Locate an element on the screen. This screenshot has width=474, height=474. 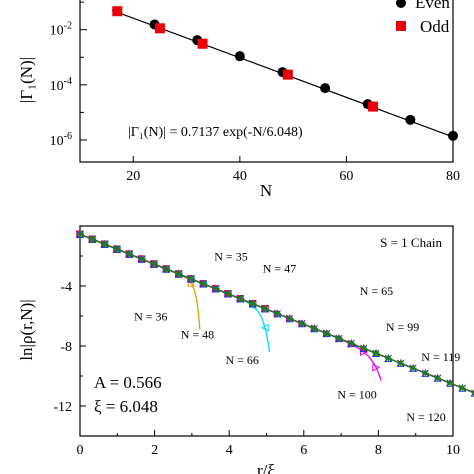
bottom-x-tick-label: 8 is located at coordinates (378, 450).